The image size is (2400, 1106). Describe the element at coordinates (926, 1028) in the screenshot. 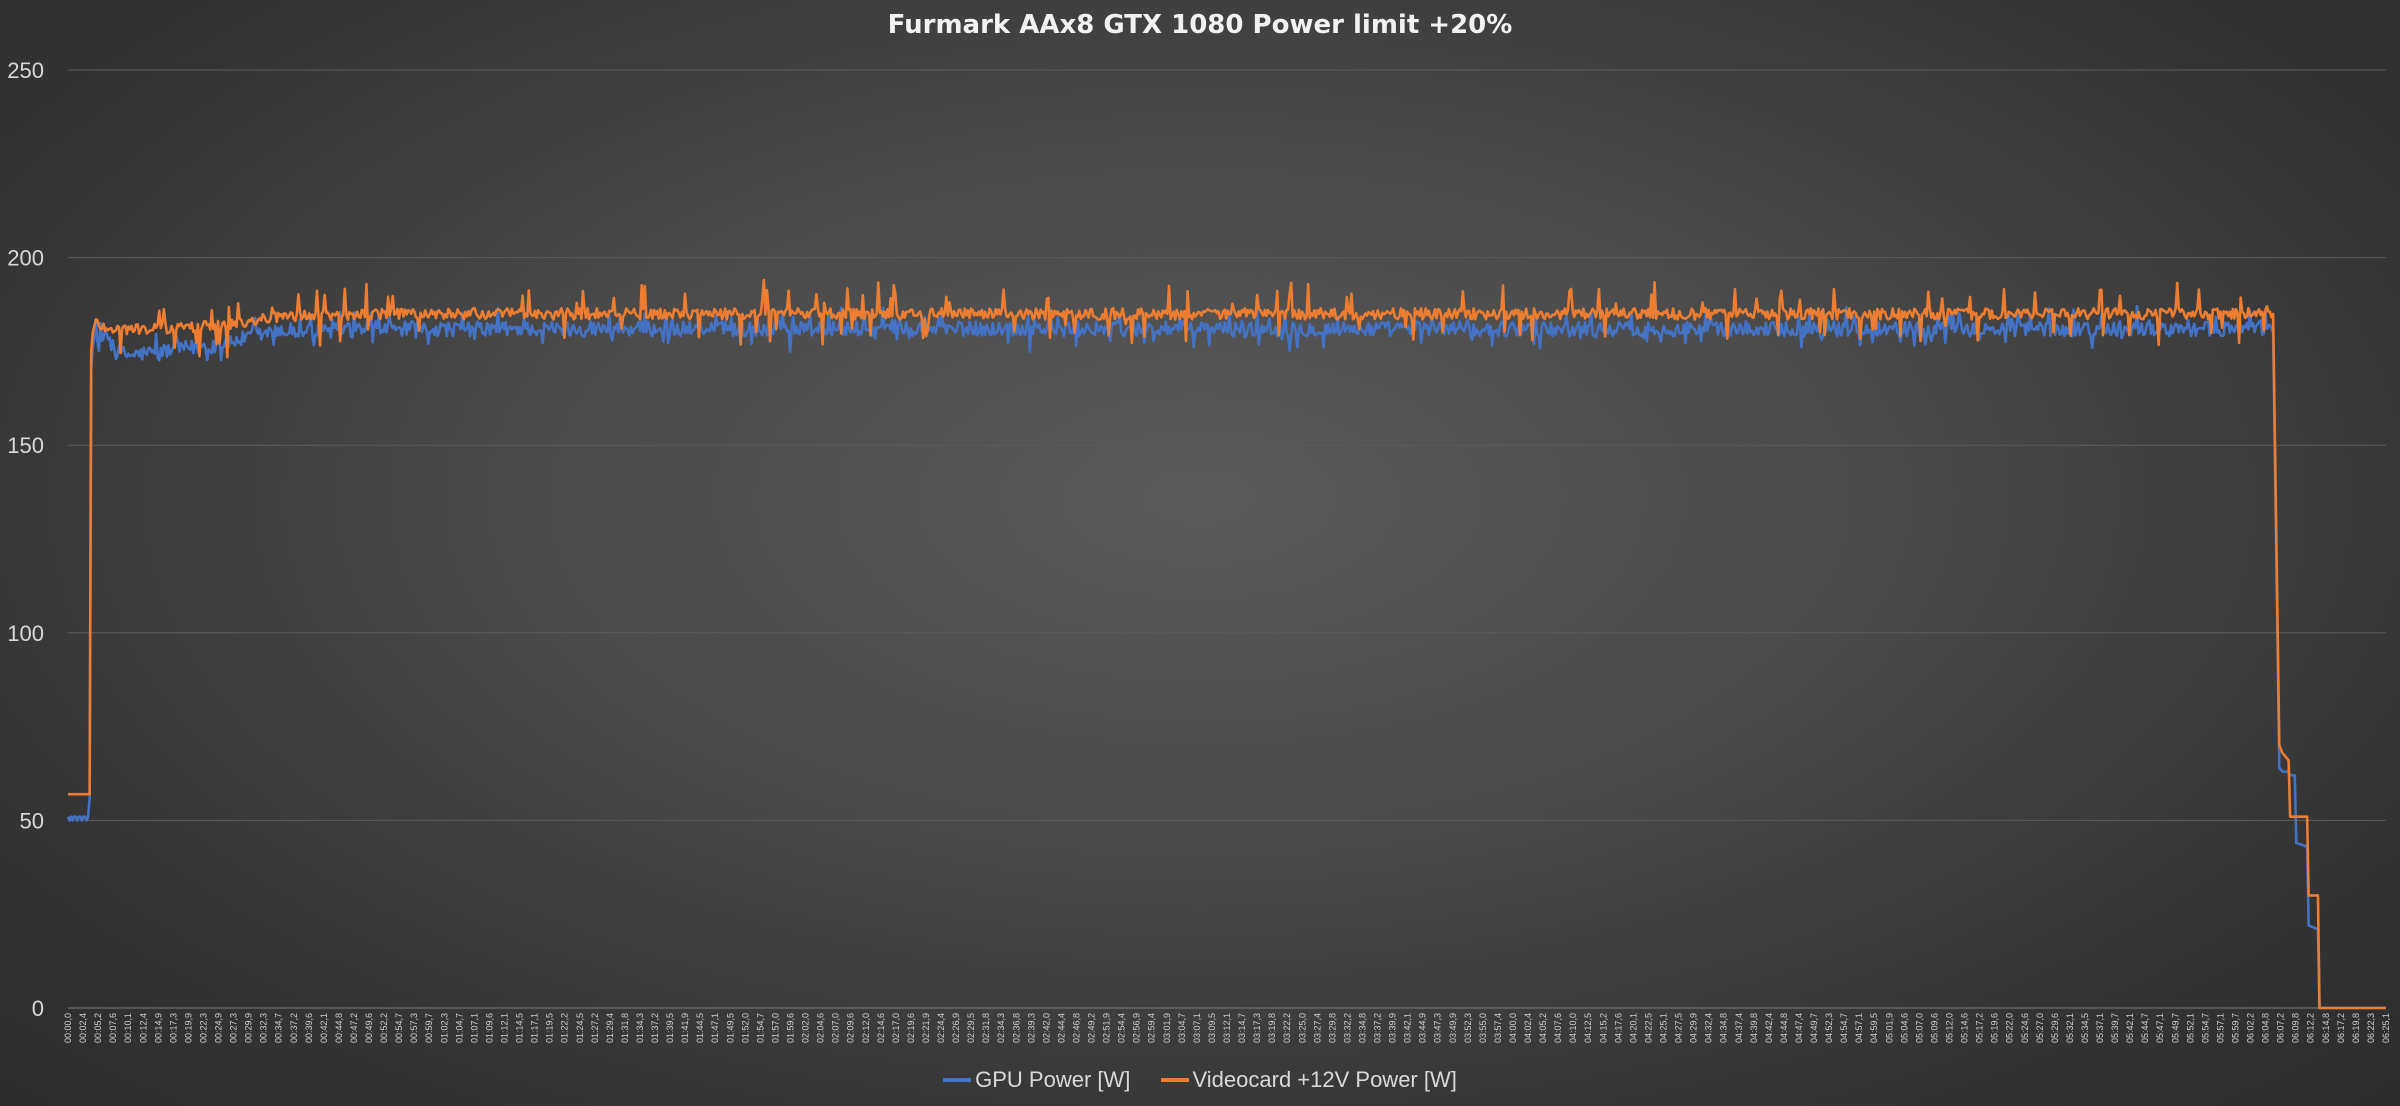

I see `x-tick-label: 02:21,9` at that location.